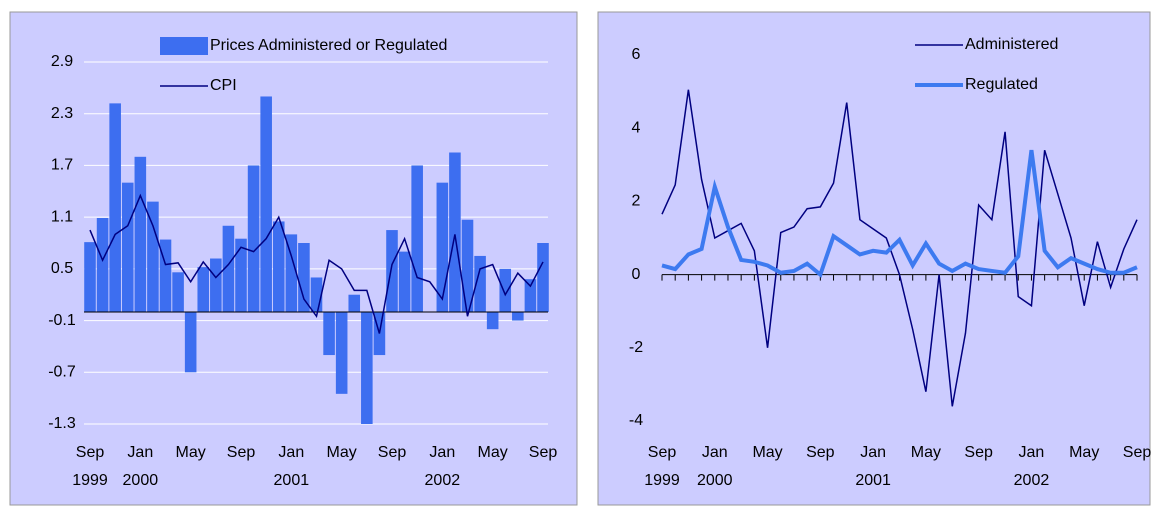  What do you see at coordinates (636, 127) in the screenshot?
I see `y-tick-label: 4` at bounding box center [636, 127].